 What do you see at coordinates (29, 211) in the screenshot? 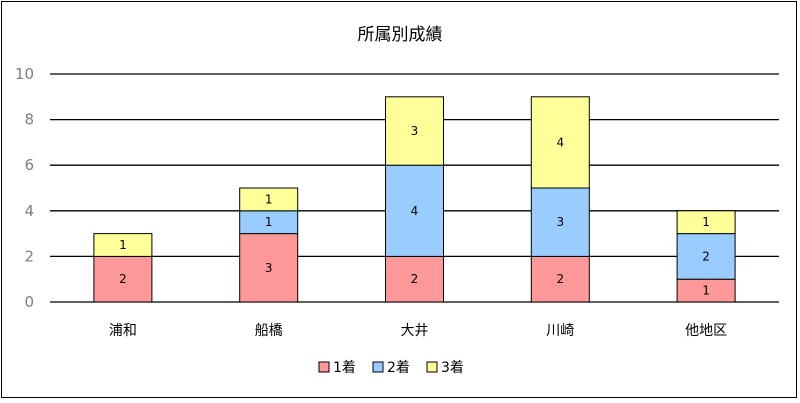
I see `y-tick-label: 4` at bounding box center [29, 211].